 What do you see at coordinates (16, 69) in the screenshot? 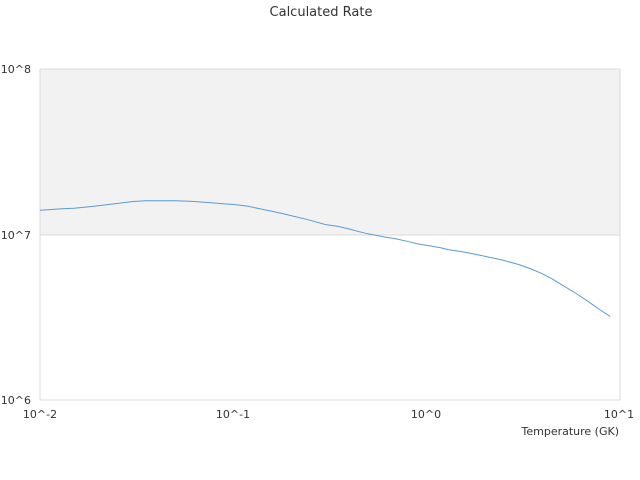
I see `y-tick-label: 10^8` at bounding box center [16, 69].